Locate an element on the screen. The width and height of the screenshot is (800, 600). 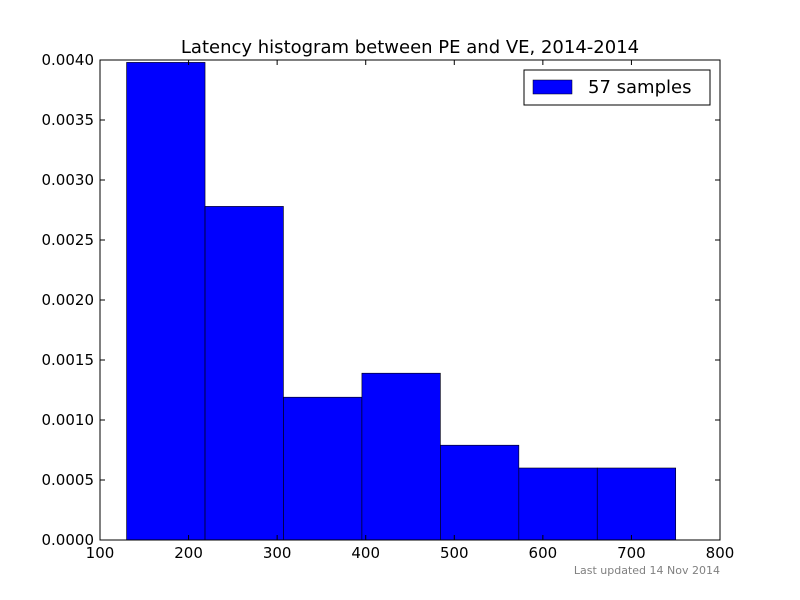
y-tick-label: 0.0035 is located at coordinates (68, 120).